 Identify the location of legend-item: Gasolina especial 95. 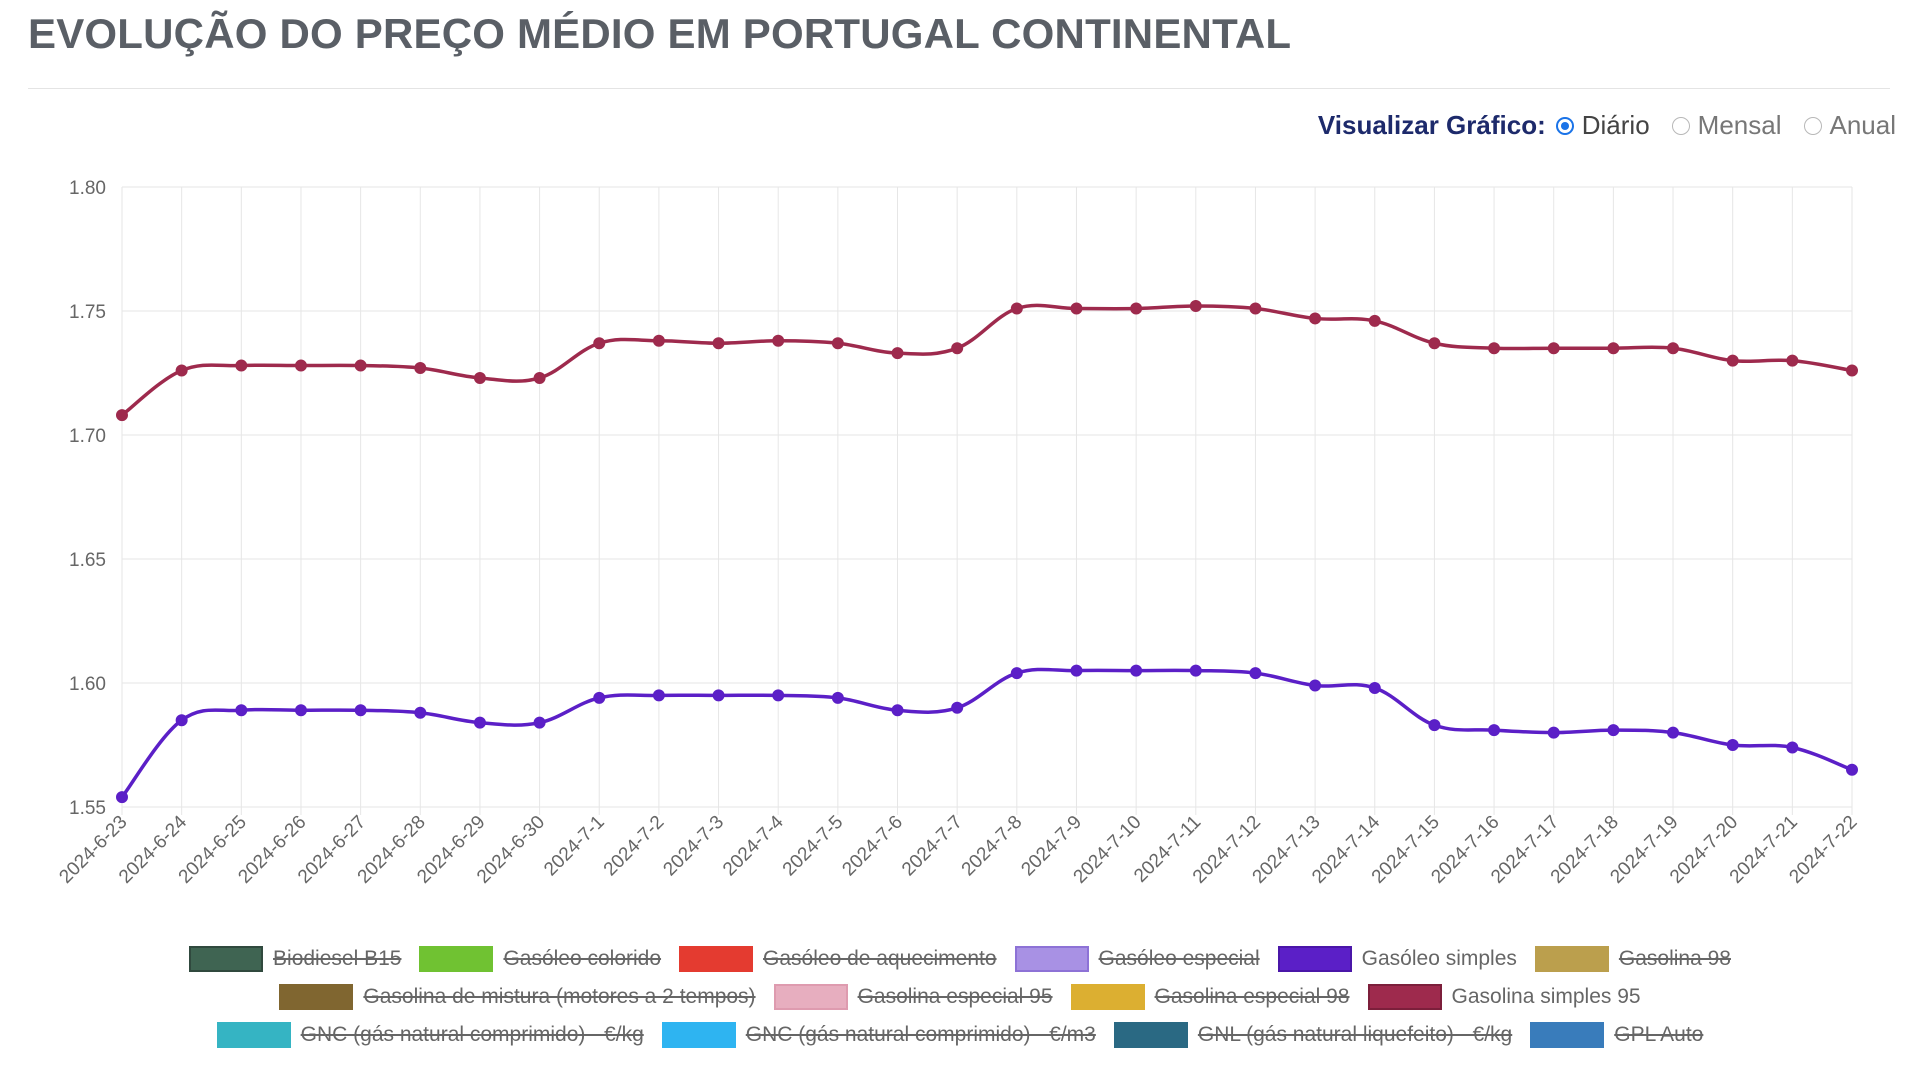
(913, 997).